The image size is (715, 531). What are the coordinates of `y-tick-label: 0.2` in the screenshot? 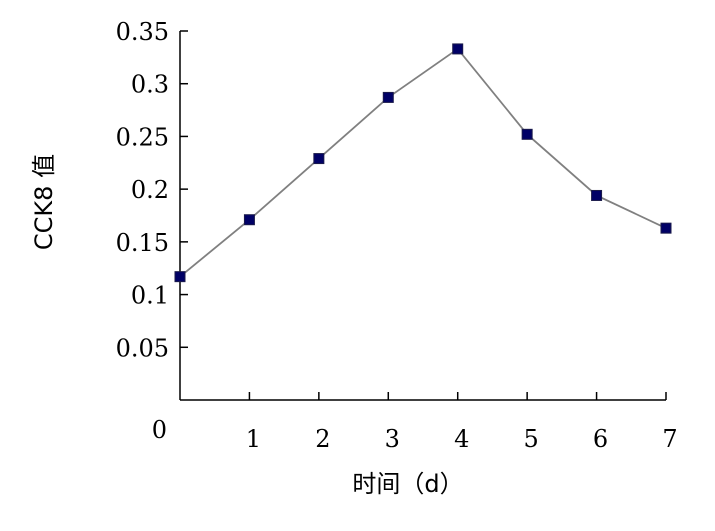 It's located at (150, 190).